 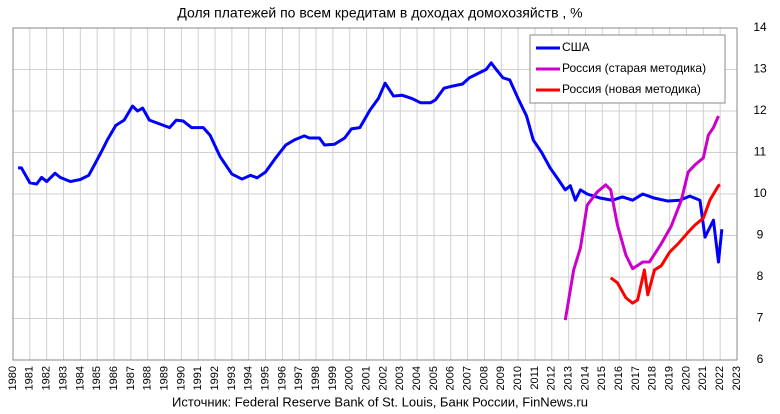 I want to click on x-tick-label: 2009, so click(x=501, y=378).